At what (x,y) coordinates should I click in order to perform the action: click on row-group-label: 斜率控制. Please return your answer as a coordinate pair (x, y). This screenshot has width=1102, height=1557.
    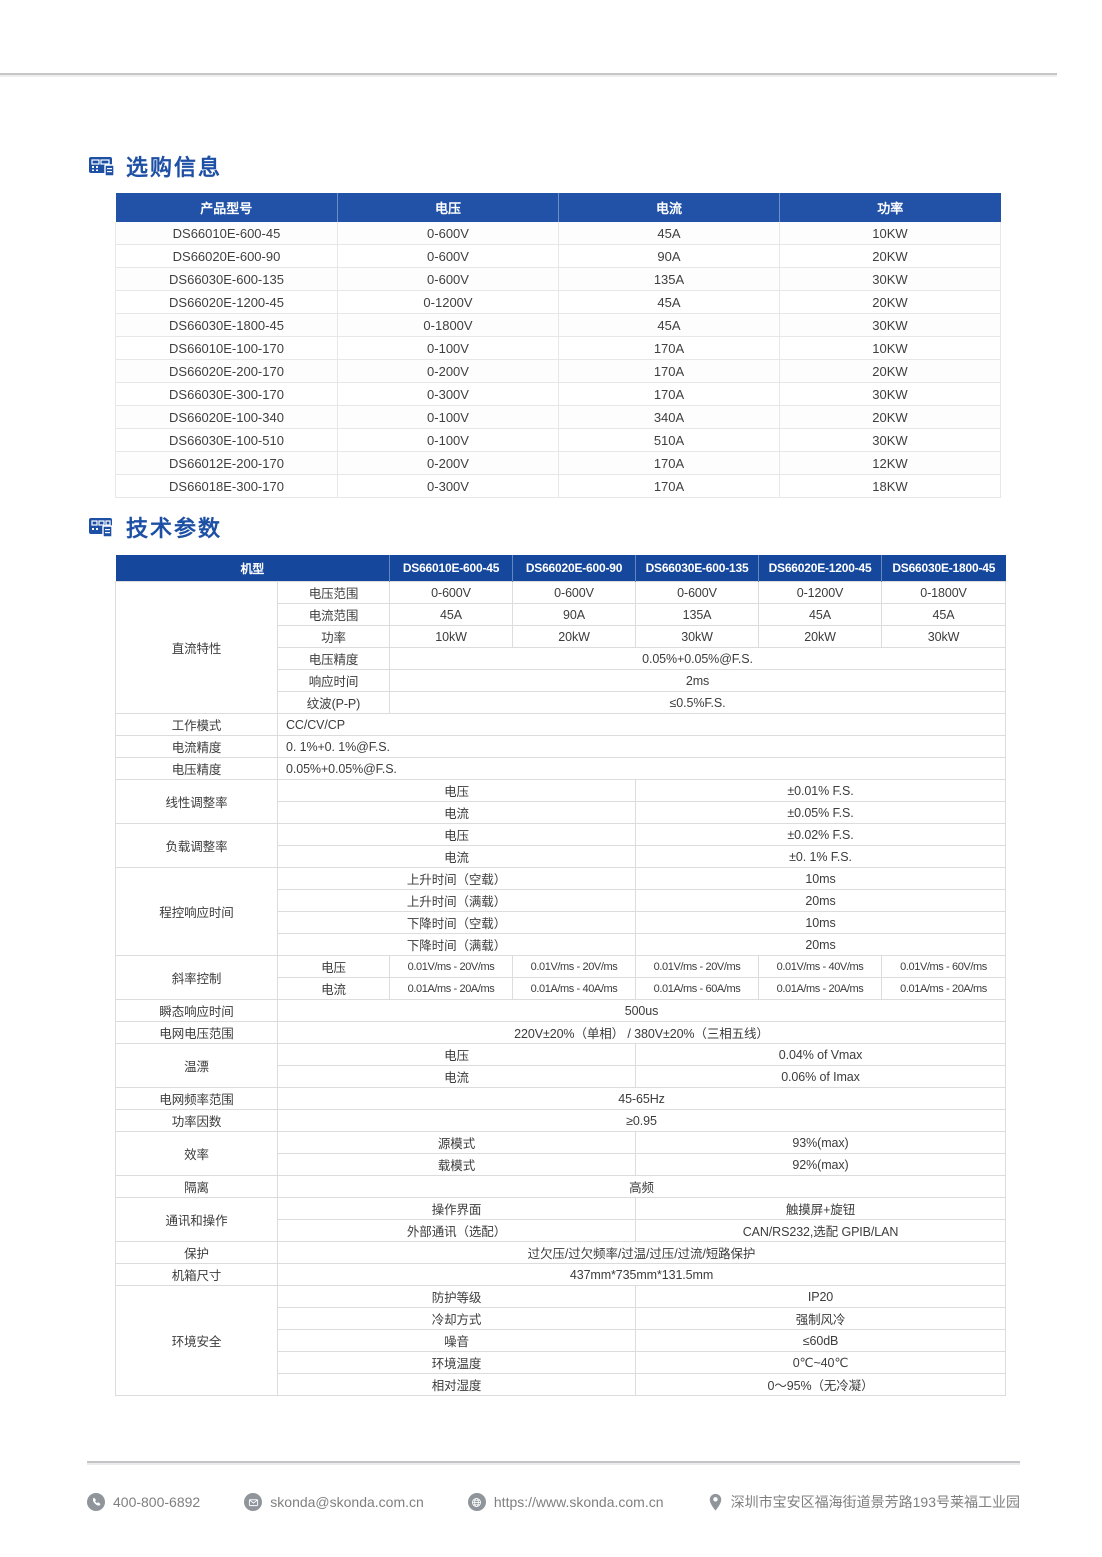
    Looking at the image, I should click on (196, 977).